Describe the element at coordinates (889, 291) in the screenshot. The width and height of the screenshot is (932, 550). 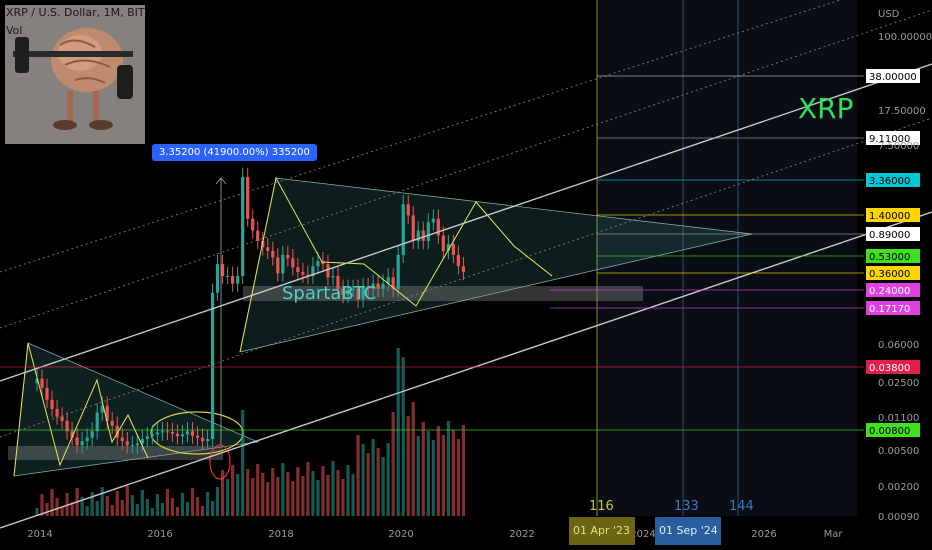
I see `price-level-value: 0.24000` at that location.